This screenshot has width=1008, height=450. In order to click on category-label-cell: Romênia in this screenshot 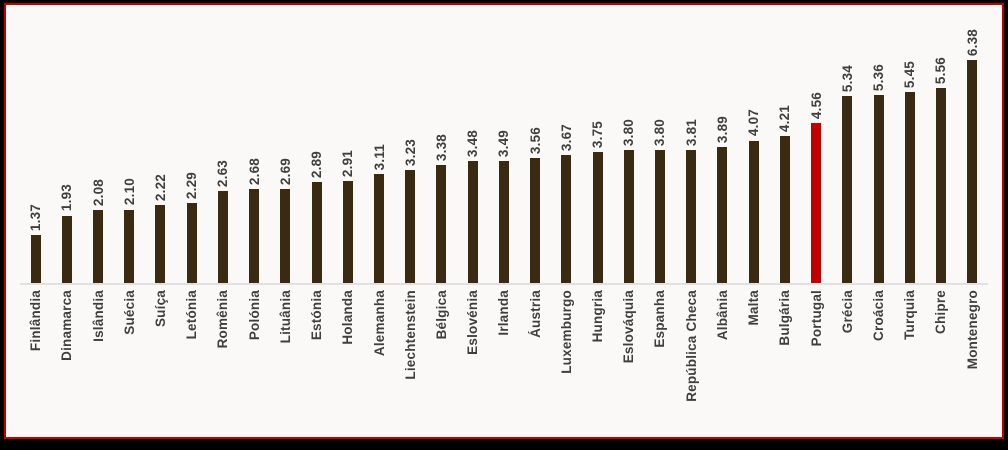, I will do `click(222, 361)`.